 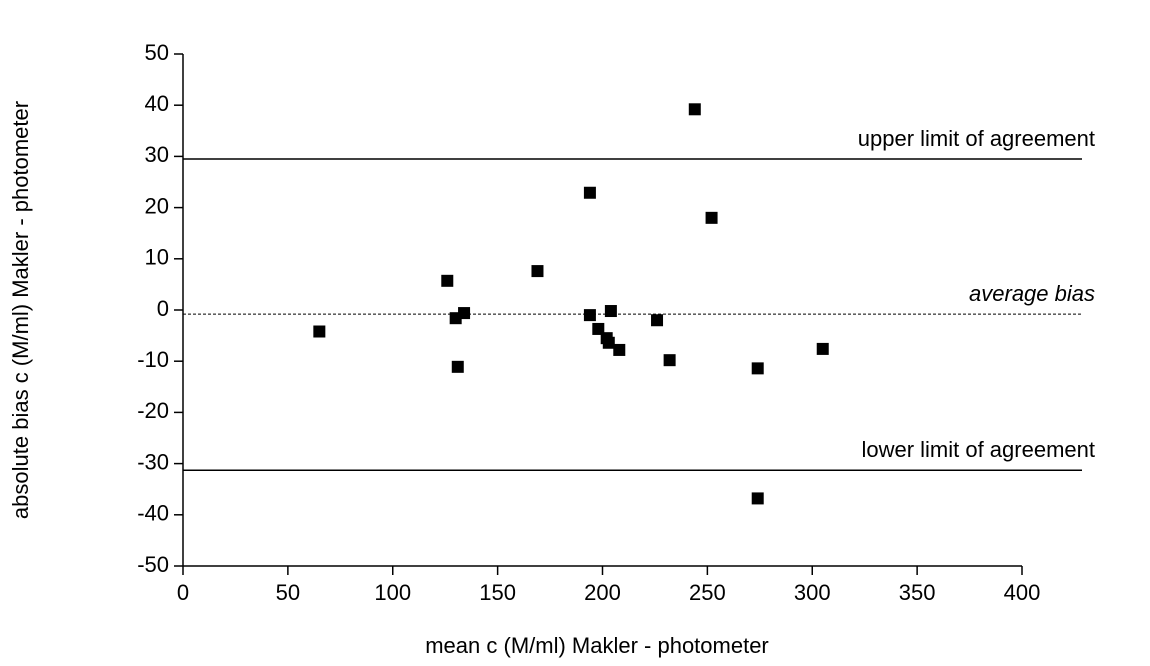 What do you see at coordinates (157, 257) in the screenshot?
I see `y-tick-label: 10` at bounding box center [157, 257].